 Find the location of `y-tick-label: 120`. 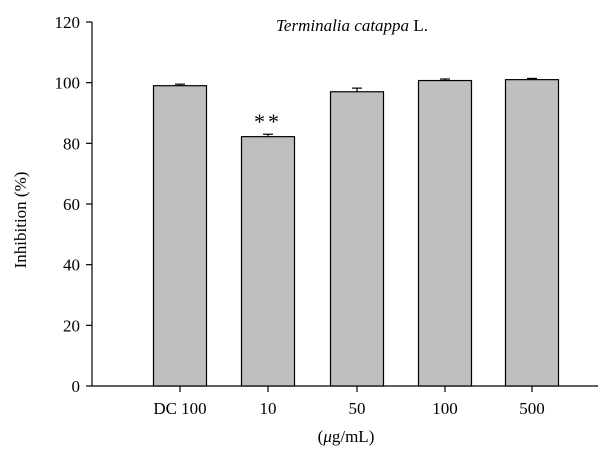

y-tick-label: 120 is located at coordinates (68, 22).